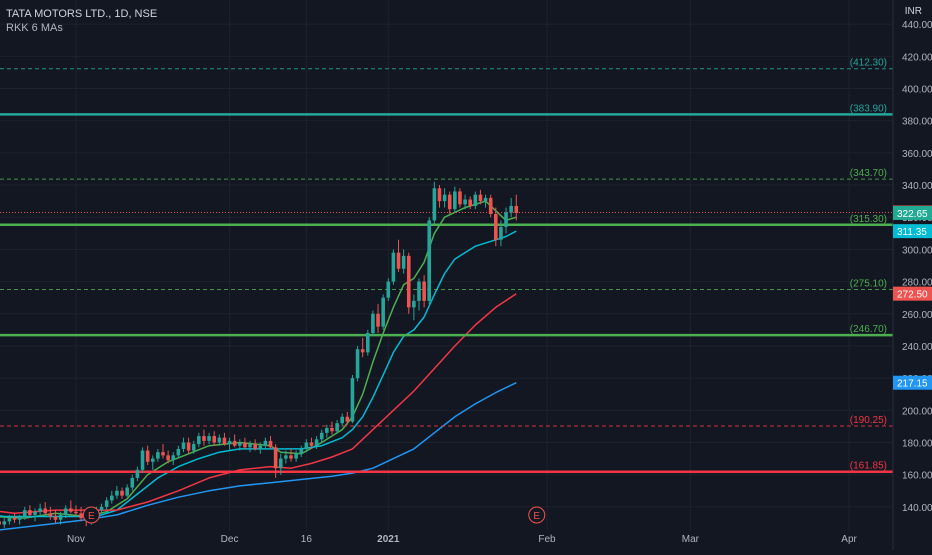 The height and width of the screenshot is (555, 932). What do you see at coordinates (917, 90) in the screenshot?
I see `price-tick-label: 400.00` at bounding box center [917, 90].